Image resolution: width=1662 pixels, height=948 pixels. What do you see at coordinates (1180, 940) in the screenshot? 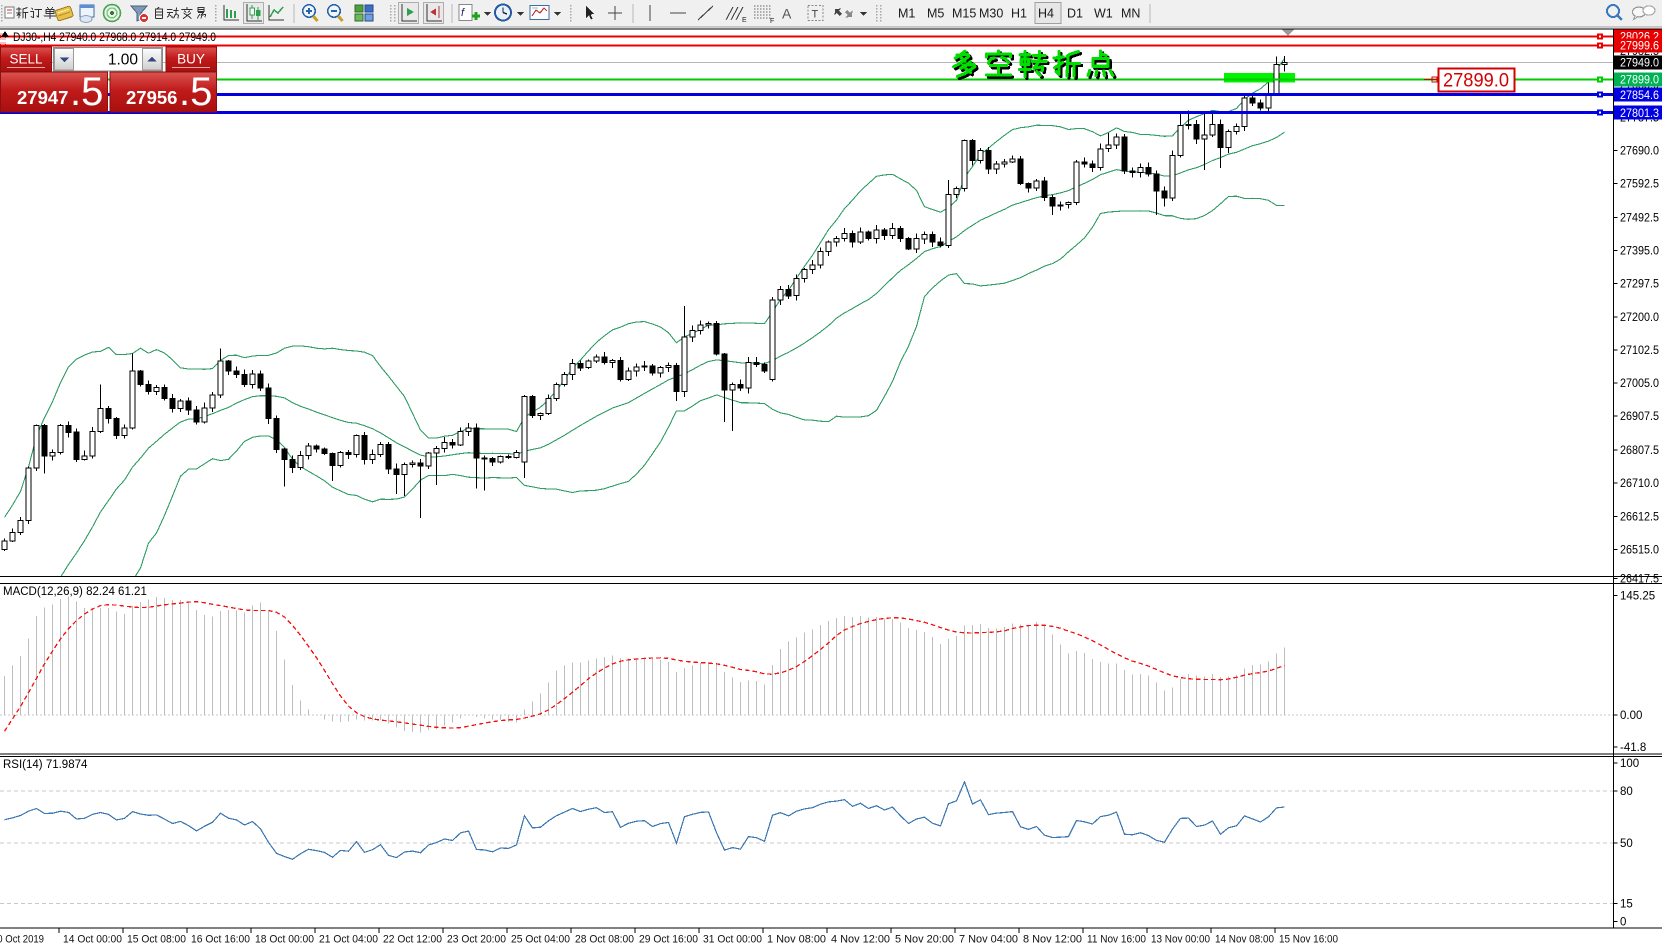
I see `svg-text: 13 Nov 00:00` at bounding box center [1180, 940].